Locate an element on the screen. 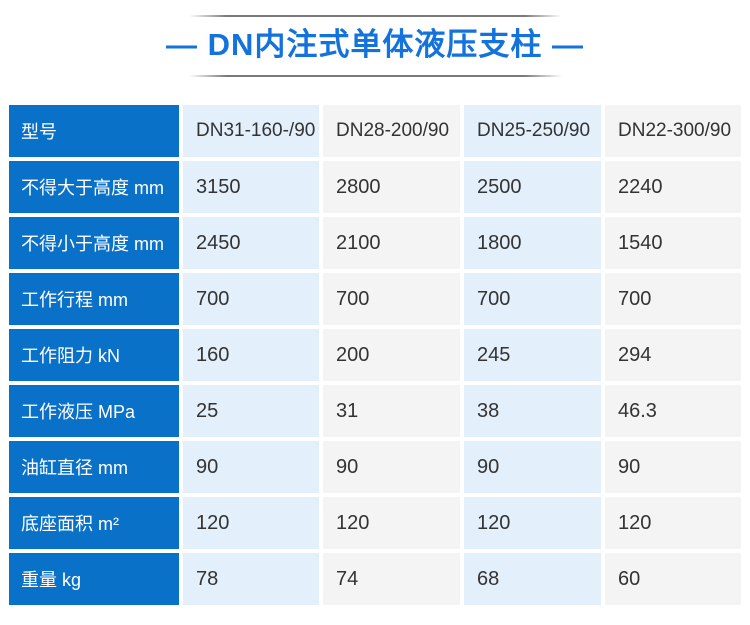 The width and height of the screenshot is (750, 625). row-label-cell: 工作行程 mm is located at coordinates (94, 299).